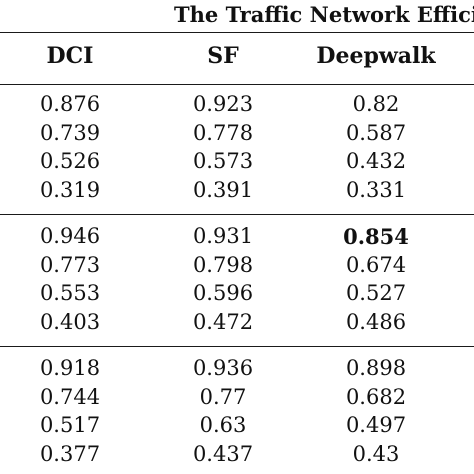  Describe the element at coordinates (70, 104) in the screenshot. I see `cell-dci: 0.876` at that location.